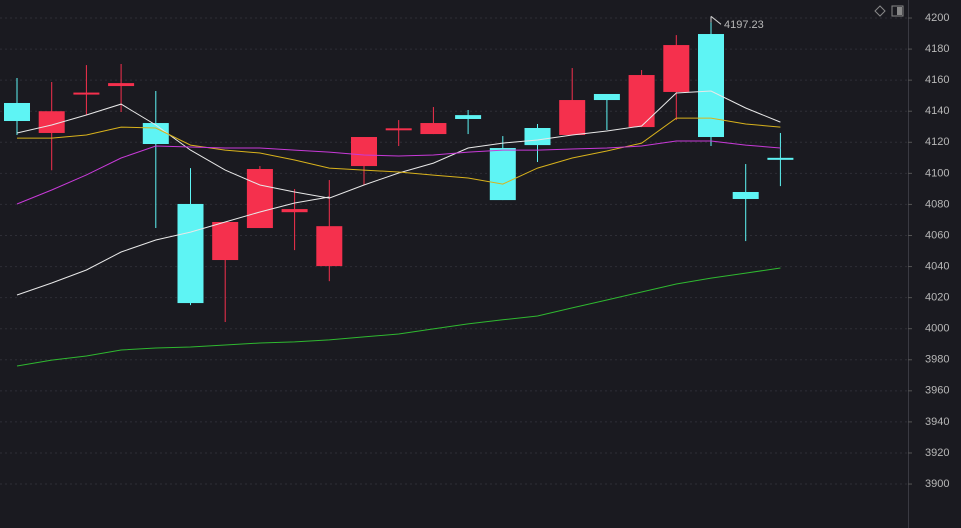 The width and height of the screenshot is (961, 528). What do you see at coordinates (937, 142) in the screenshot?
I see `y-tick-label: 4120` at bounding box center [937, 142].